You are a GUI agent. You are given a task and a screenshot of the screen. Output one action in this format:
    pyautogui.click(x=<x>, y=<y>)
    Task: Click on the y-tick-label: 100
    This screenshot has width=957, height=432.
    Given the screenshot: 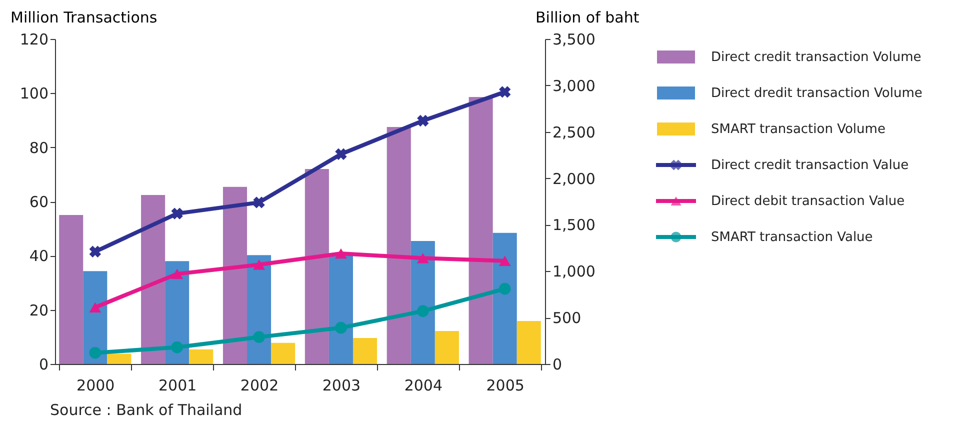 What is the action you would take?
    pyautogui.click(x=34, y=93)
    